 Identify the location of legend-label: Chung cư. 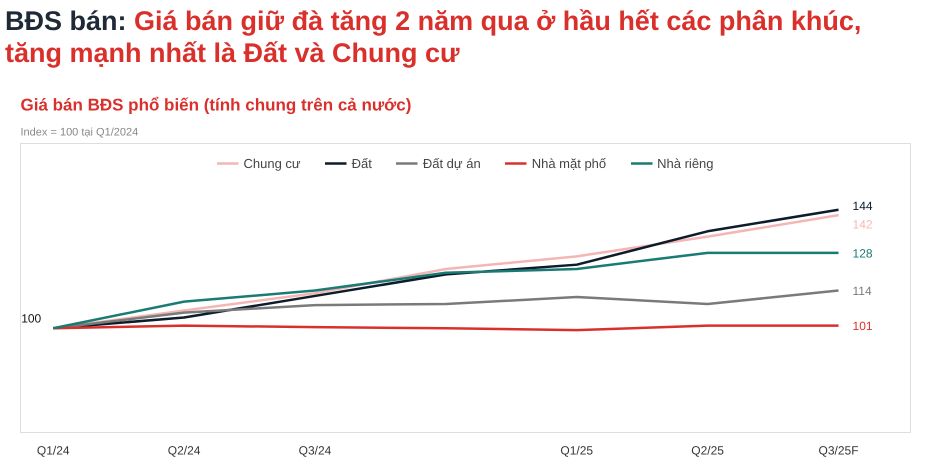
(272, 163).